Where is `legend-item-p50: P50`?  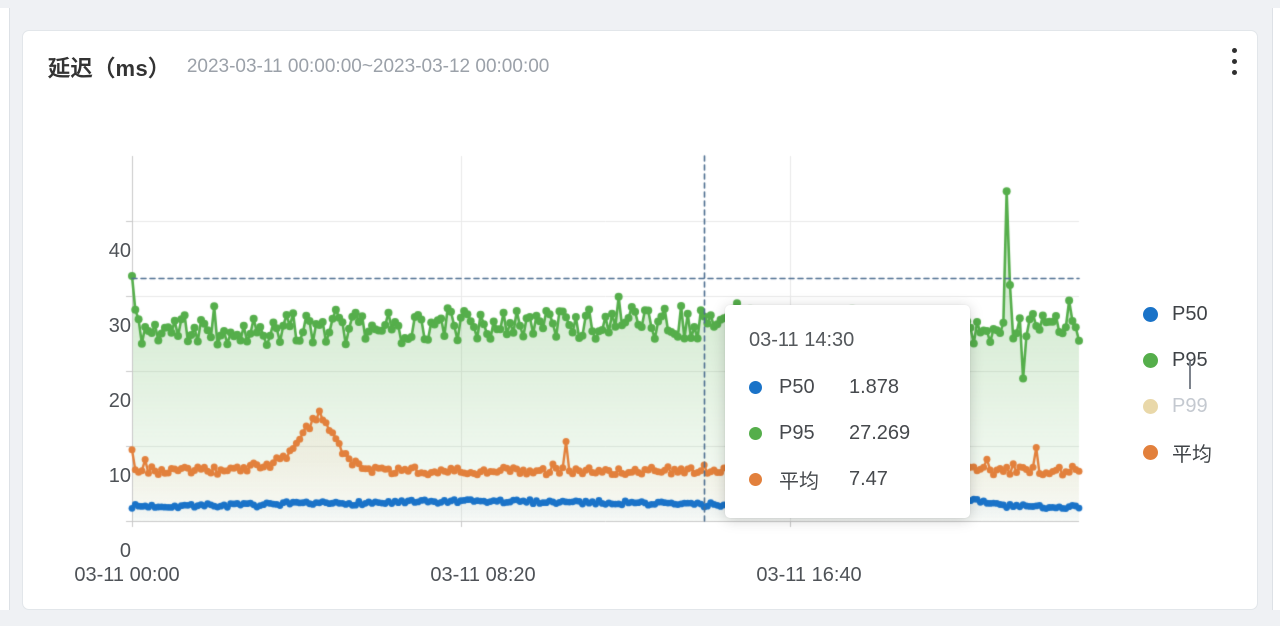
legend-item-p50: P50 is located at coordinates (1177, 314).